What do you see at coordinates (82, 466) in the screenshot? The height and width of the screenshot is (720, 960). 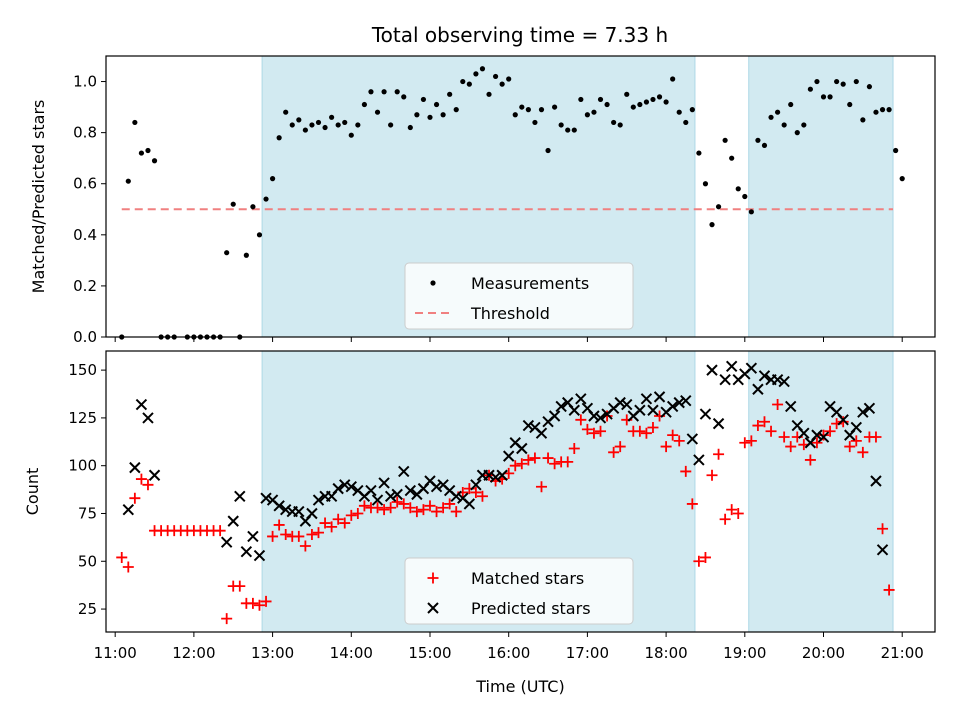 I see `y-tick-label: 100` at bounding box center [82, 466].